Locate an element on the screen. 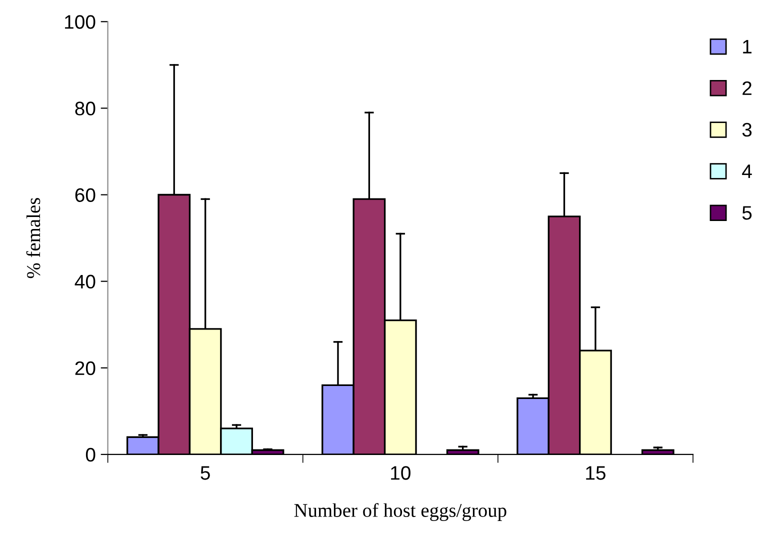 This screenshot has width=770, height=541. legend-label: 1 is located at coordinates (747, 47).